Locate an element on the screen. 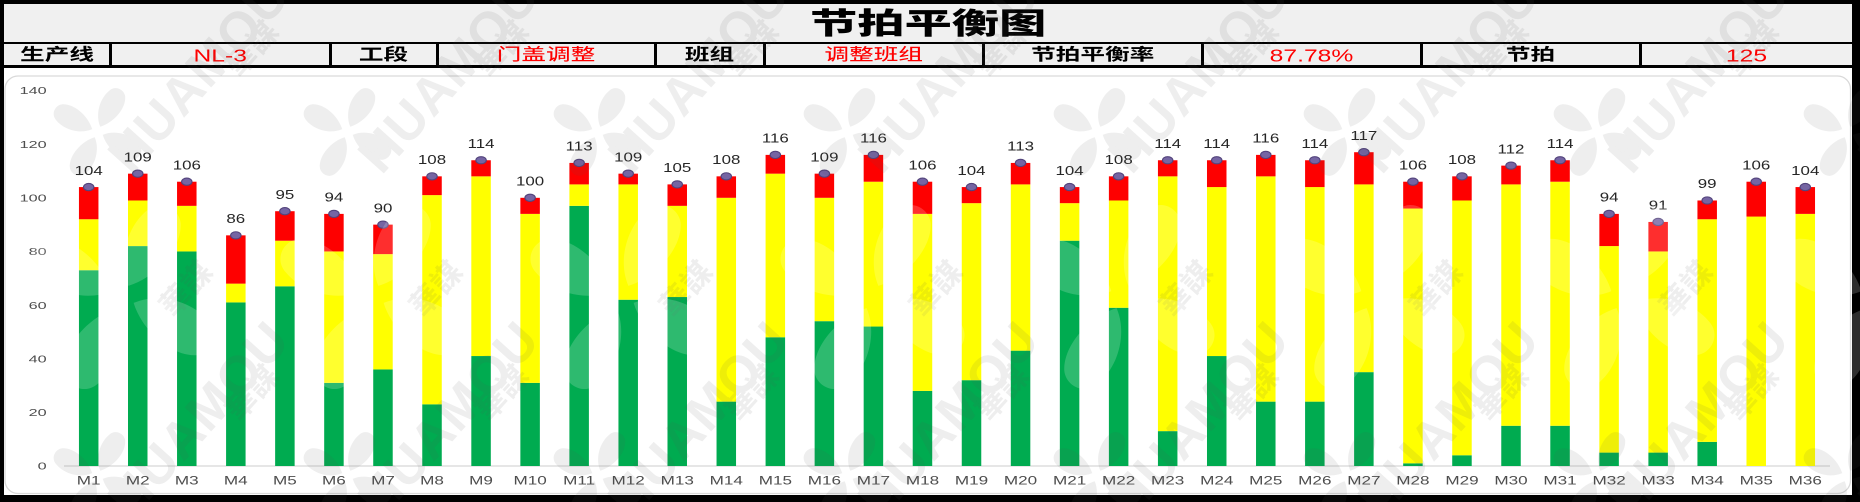 The width and height of the screenshot is (1860, 502). svg-text: 40 is located at coordinates (38, 359).